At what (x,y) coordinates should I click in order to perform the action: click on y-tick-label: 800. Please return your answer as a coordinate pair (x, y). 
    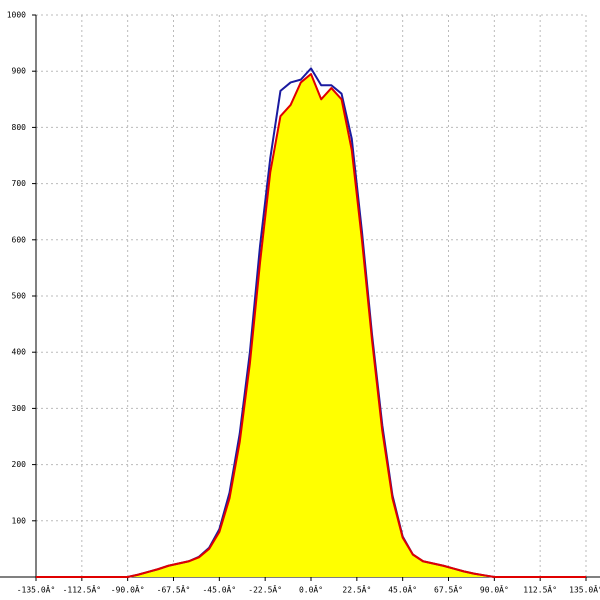
    Looking at the image, I should click on (19, 127).